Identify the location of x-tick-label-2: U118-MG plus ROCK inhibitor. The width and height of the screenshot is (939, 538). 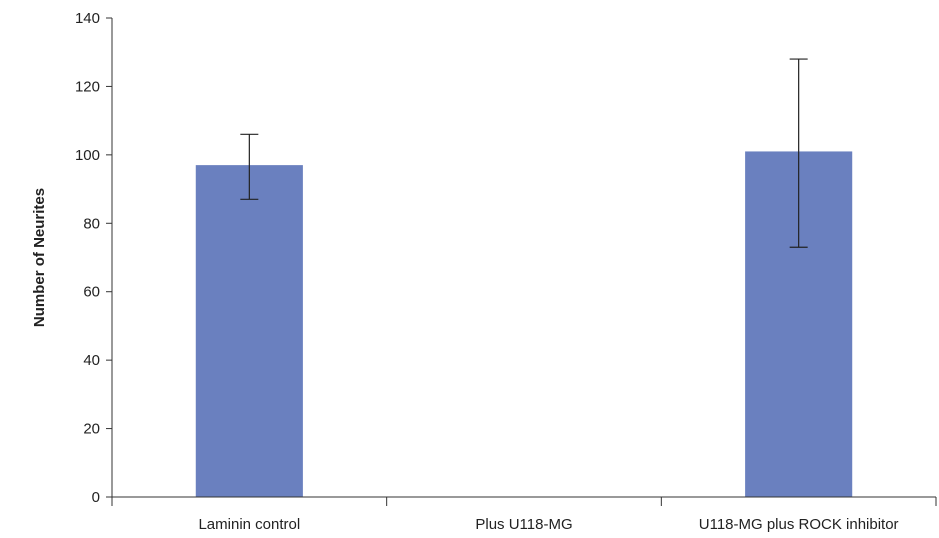
(799, 524).